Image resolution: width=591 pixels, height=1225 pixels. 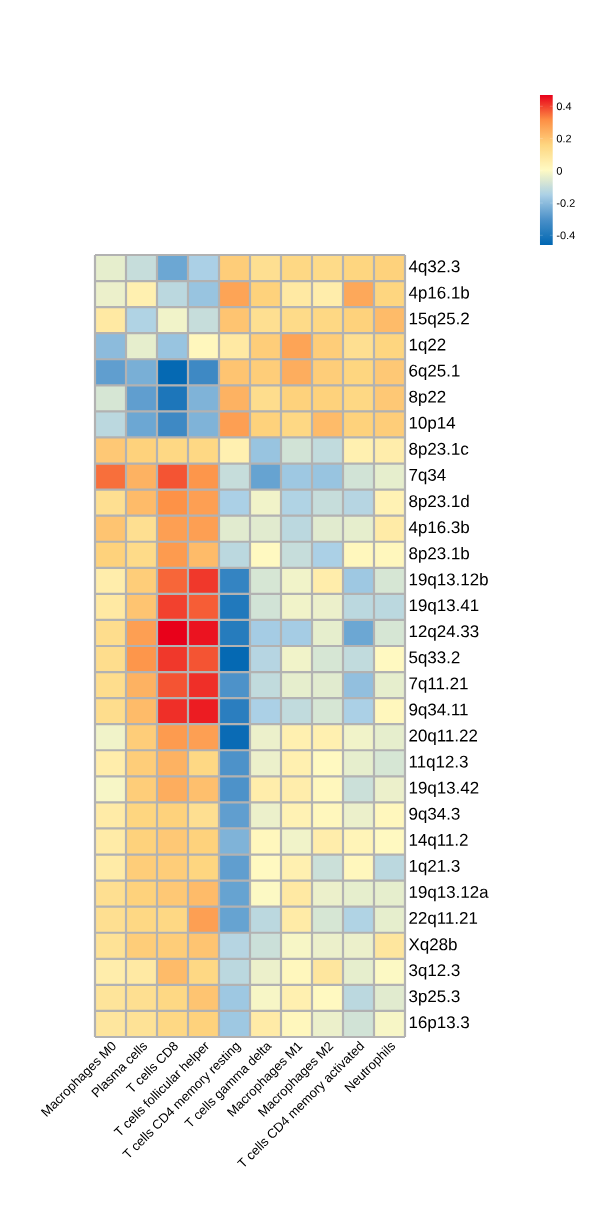 What do you see at coordinates (565, 203) in the screenshot?
I see `color-bar-label: -0.2` at bounding box center [565, 203].